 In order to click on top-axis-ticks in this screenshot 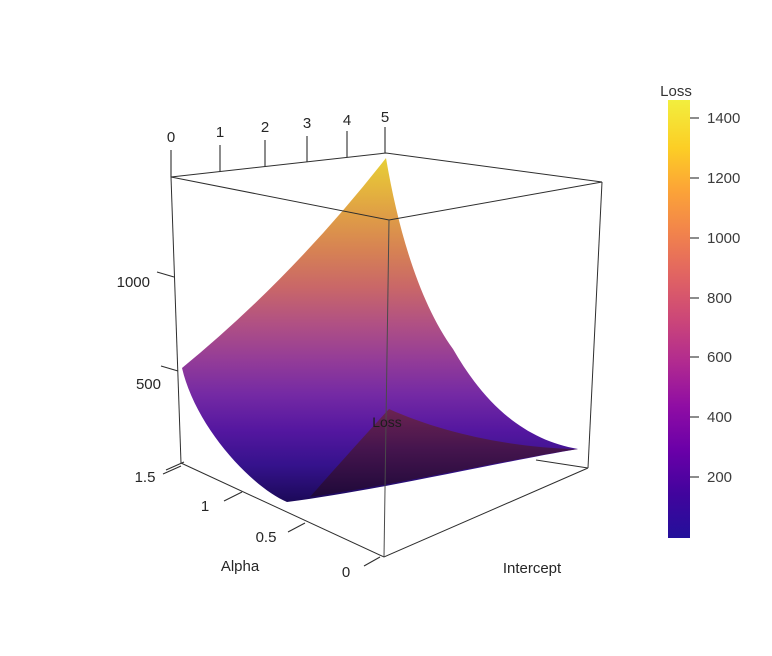, I will do `click(278, 152)`.